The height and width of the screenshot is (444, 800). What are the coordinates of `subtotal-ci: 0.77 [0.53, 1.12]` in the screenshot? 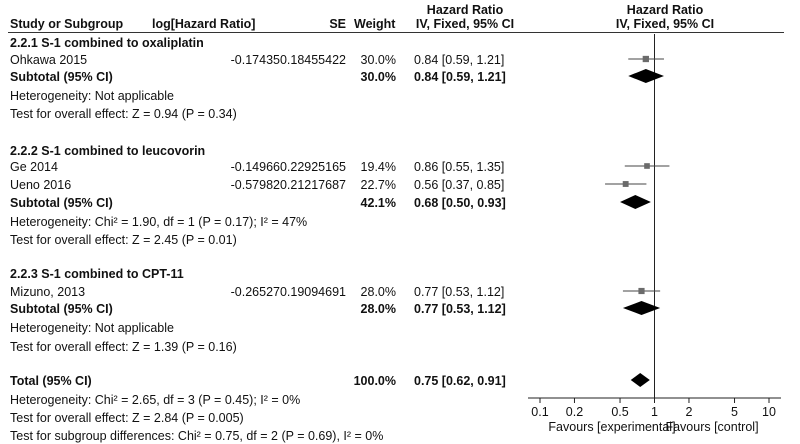 It's located at (460, 309).